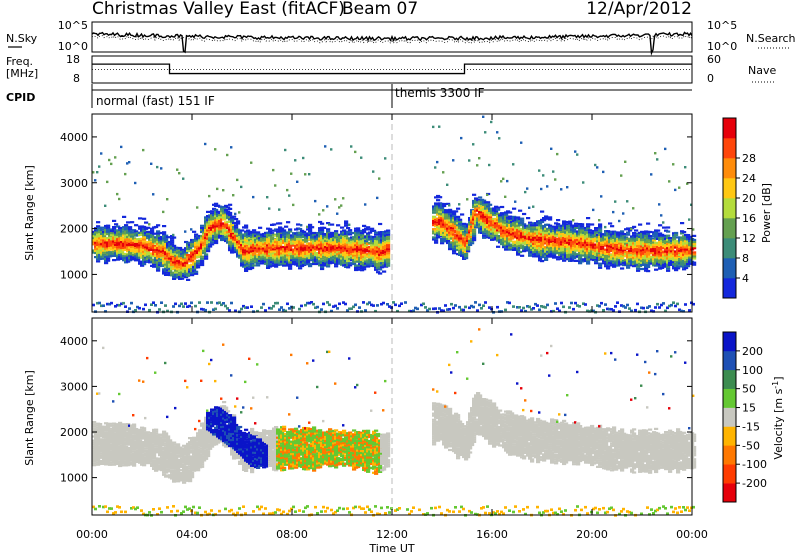 This screenshot has width=800, height=554. I want to click on colorbar-tick-label: 16, so click(749, 218).